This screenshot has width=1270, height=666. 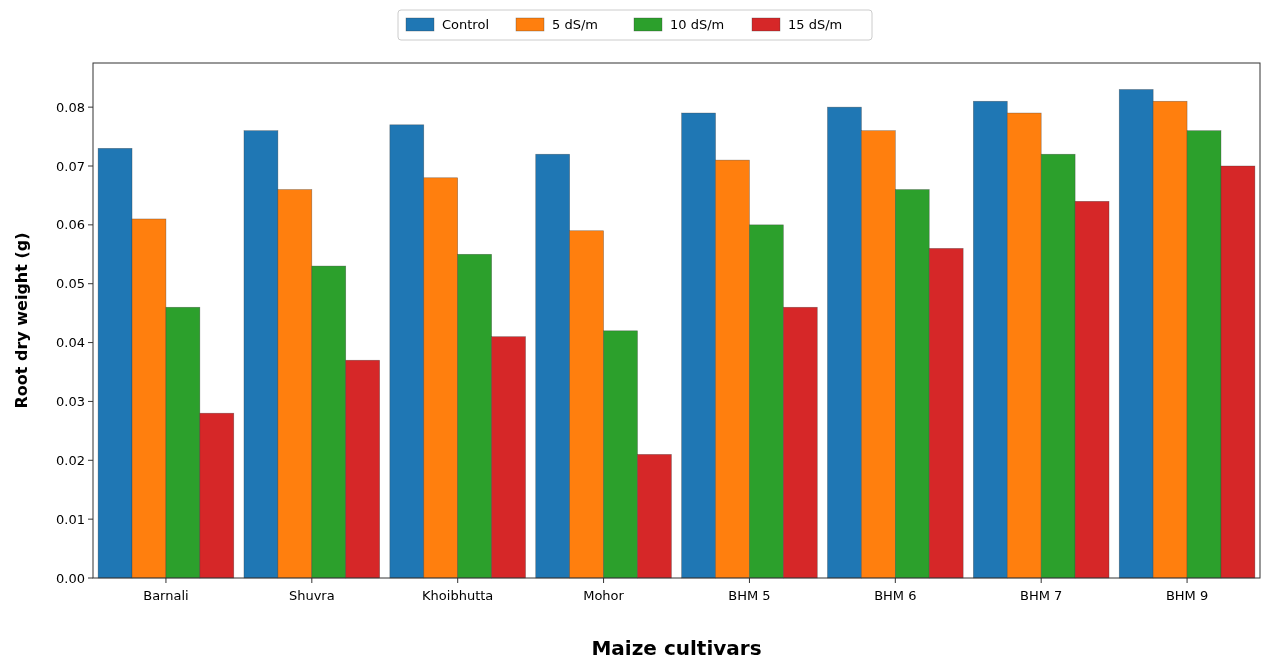 I want to click on legend-label: 5 dS/m, so click(x=575, y=24).